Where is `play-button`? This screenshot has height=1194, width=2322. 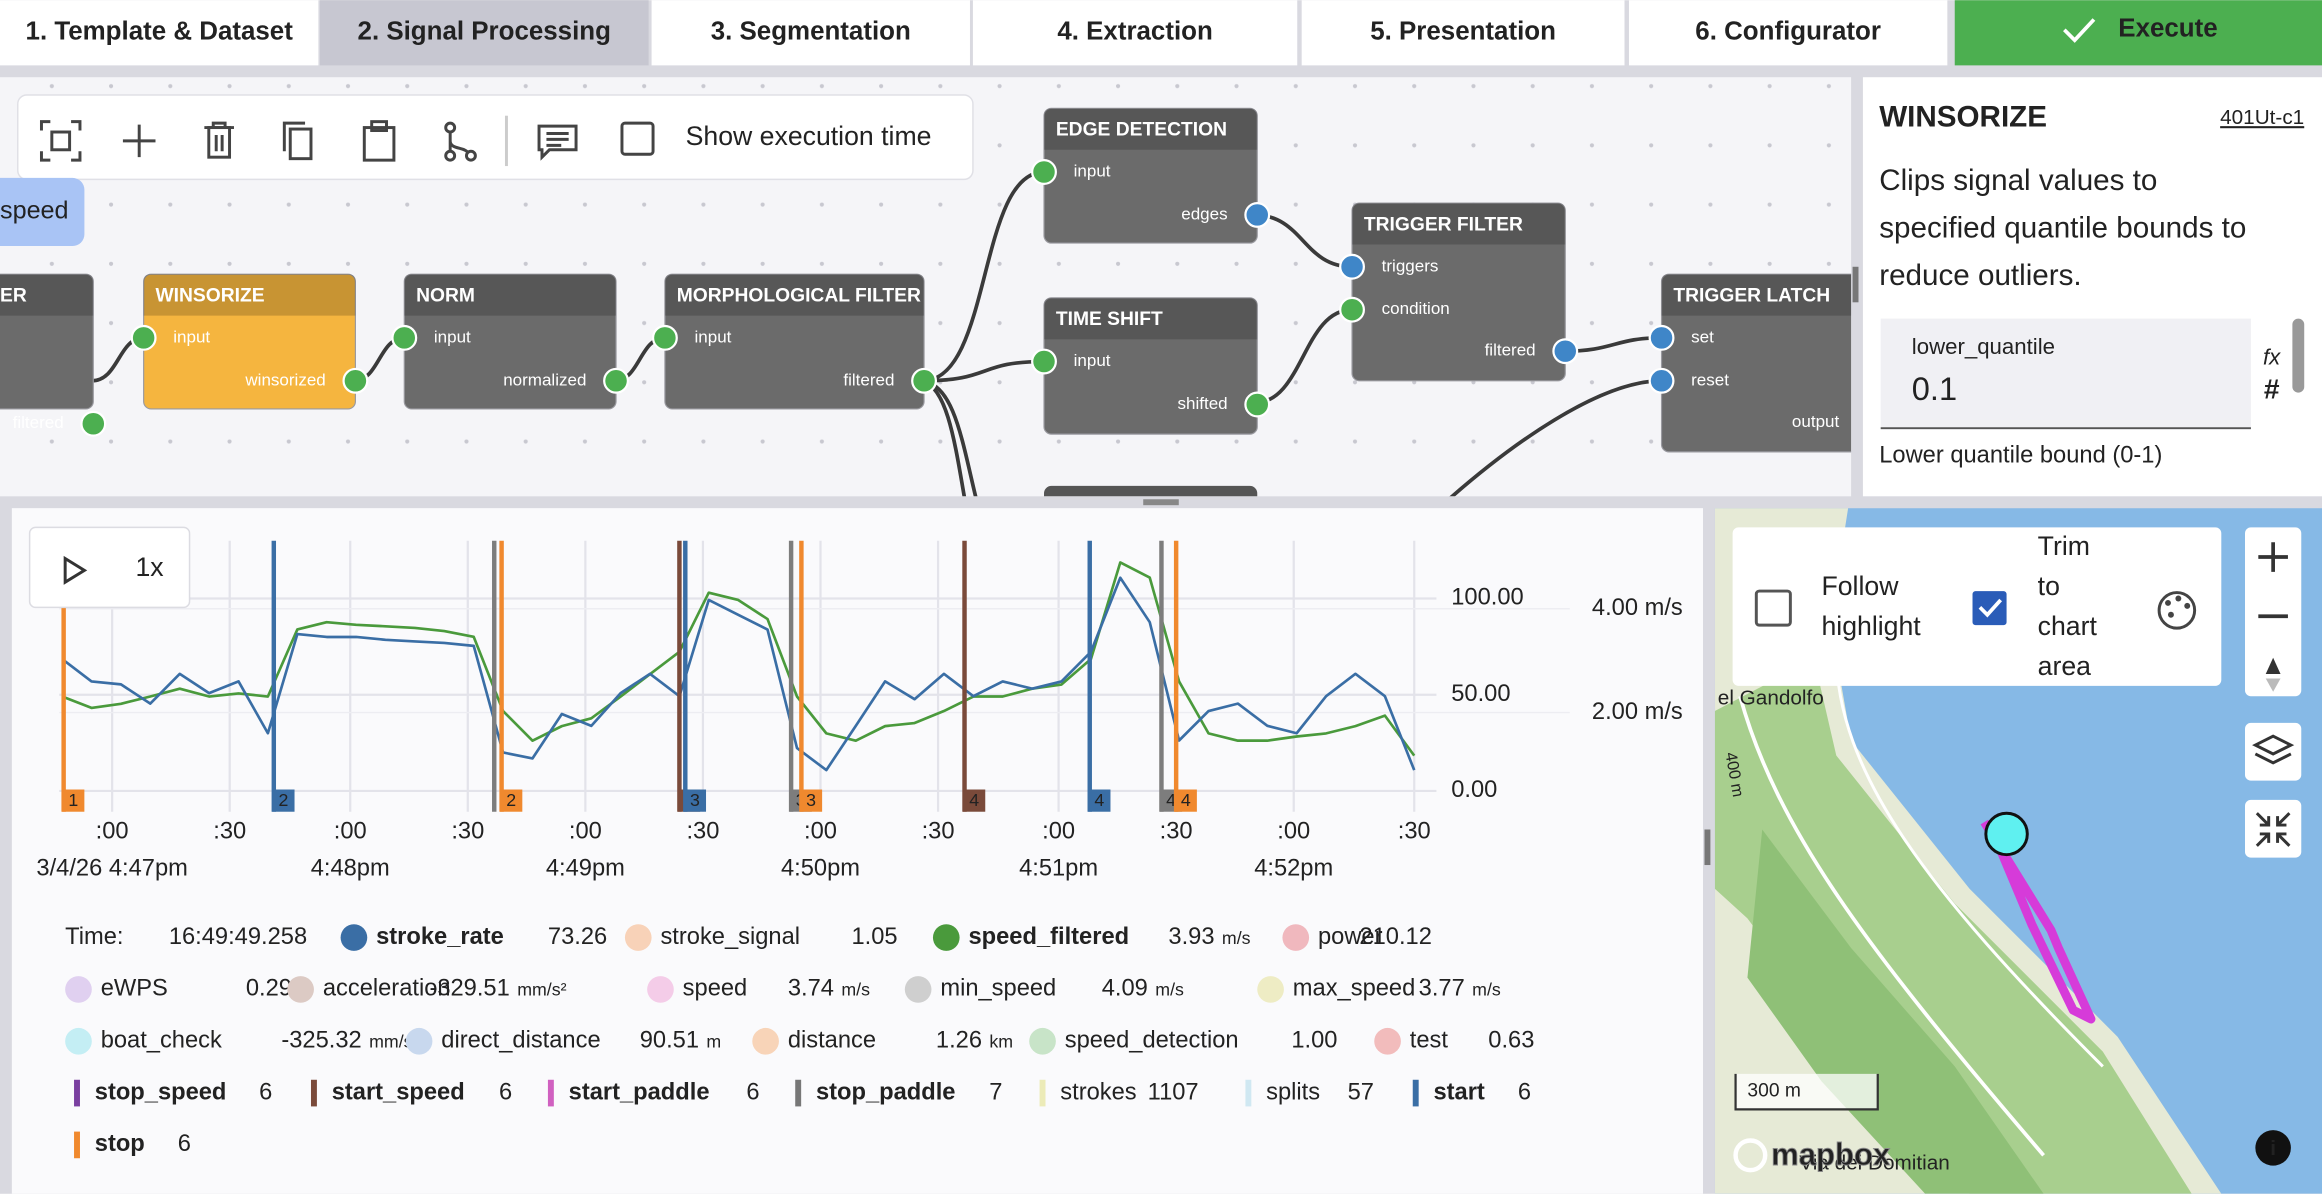
play-button is located at coordinates (75, 570).